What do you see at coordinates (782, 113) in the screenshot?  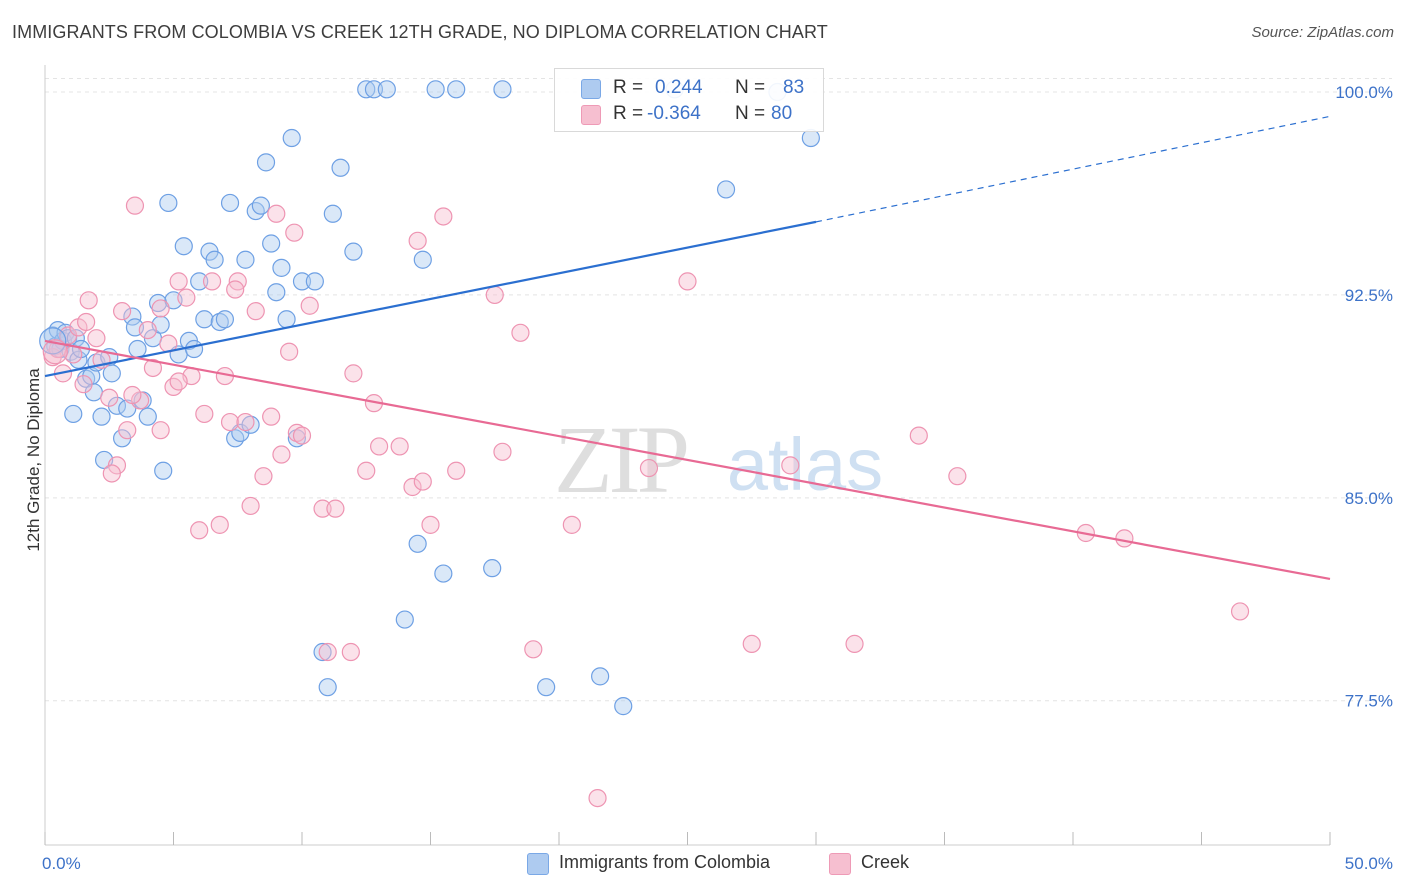 I see `n-value: 80` at bounding box center [782, 113].